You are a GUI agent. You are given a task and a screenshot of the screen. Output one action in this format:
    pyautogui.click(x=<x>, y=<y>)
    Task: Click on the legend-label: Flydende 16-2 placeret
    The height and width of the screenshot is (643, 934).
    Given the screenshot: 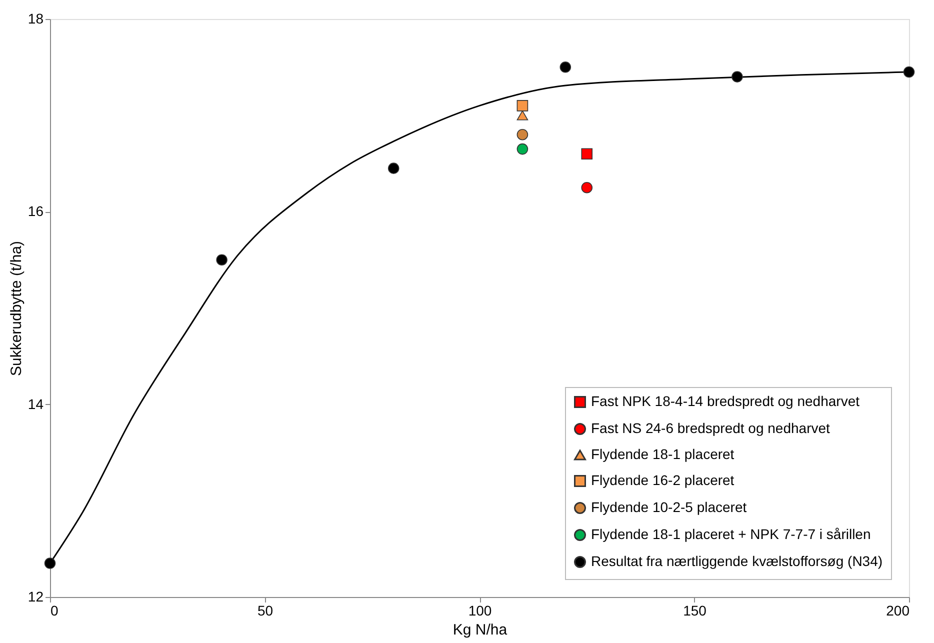 What is the action you would take?
    pyautogui.click(x=662, y=480)
    